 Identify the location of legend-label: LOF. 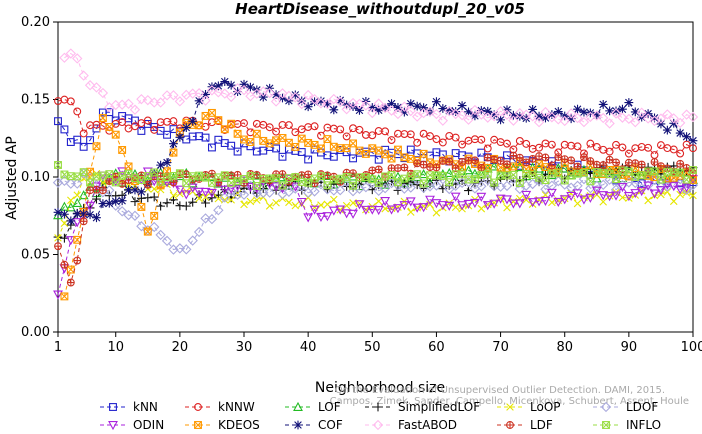
(329, 407).